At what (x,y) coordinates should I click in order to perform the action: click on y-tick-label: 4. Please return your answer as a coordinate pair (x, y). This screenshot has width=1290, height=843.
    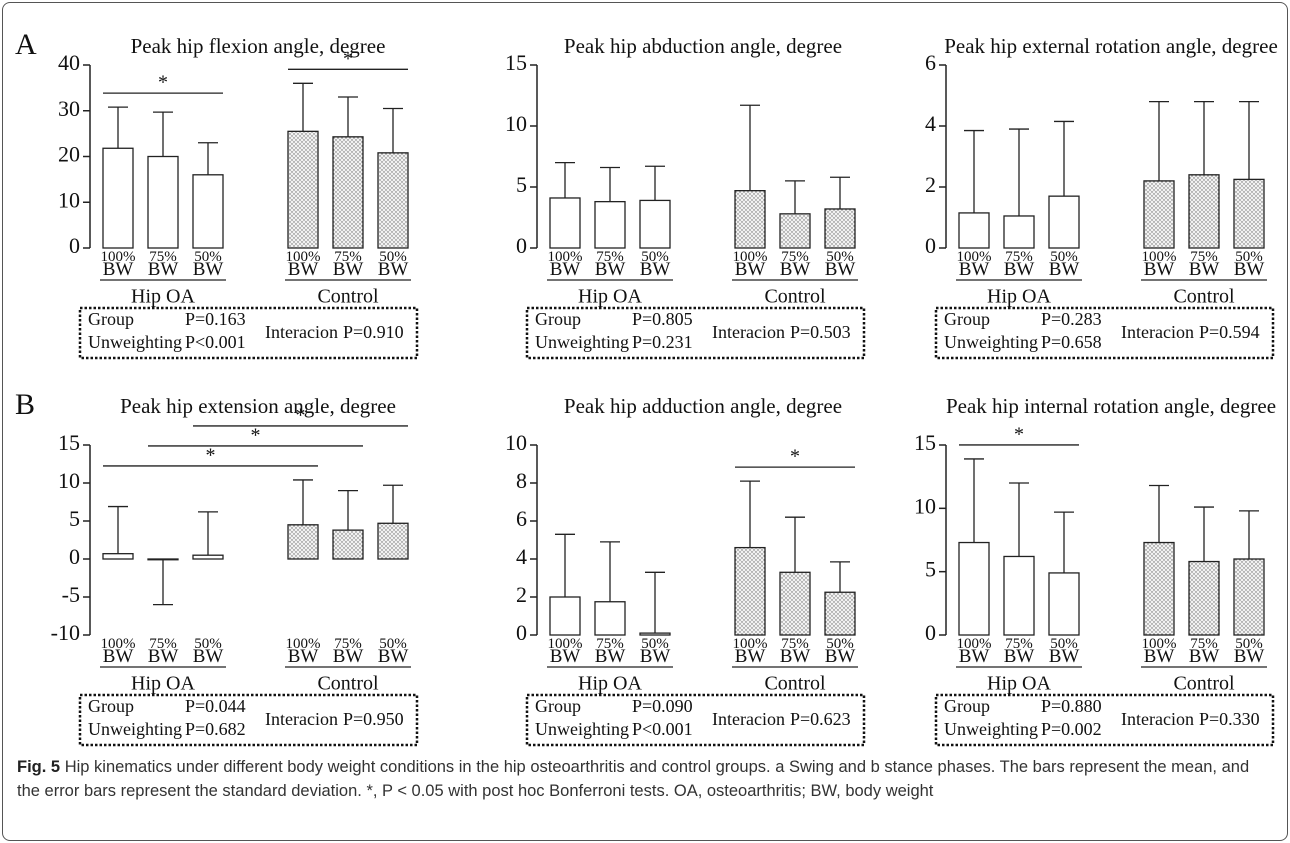
    Looking at the image, I should click on (930, 123).